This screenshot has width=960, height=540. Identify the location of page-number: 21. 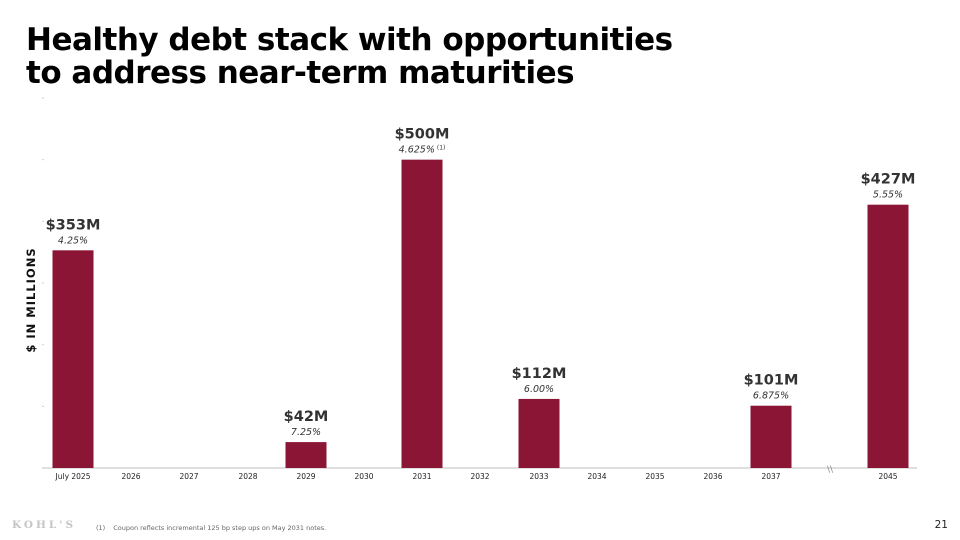
(941, 525).